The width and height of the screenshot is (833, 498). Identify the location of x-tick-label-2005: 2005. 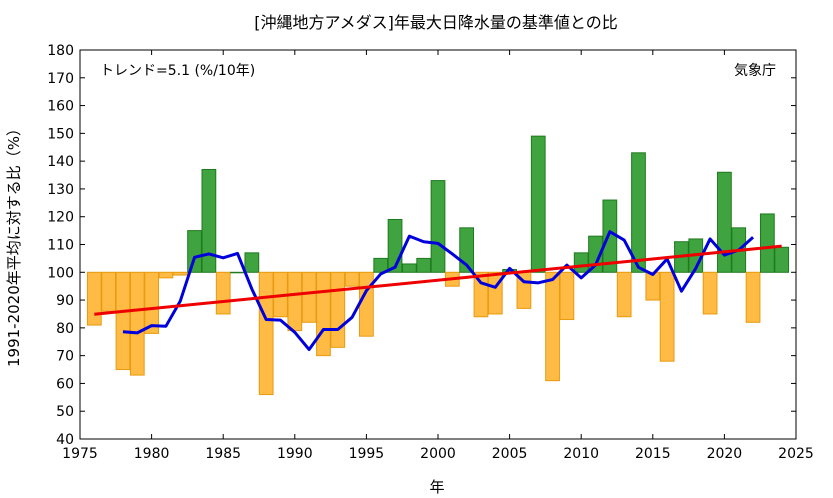
(510, 454).